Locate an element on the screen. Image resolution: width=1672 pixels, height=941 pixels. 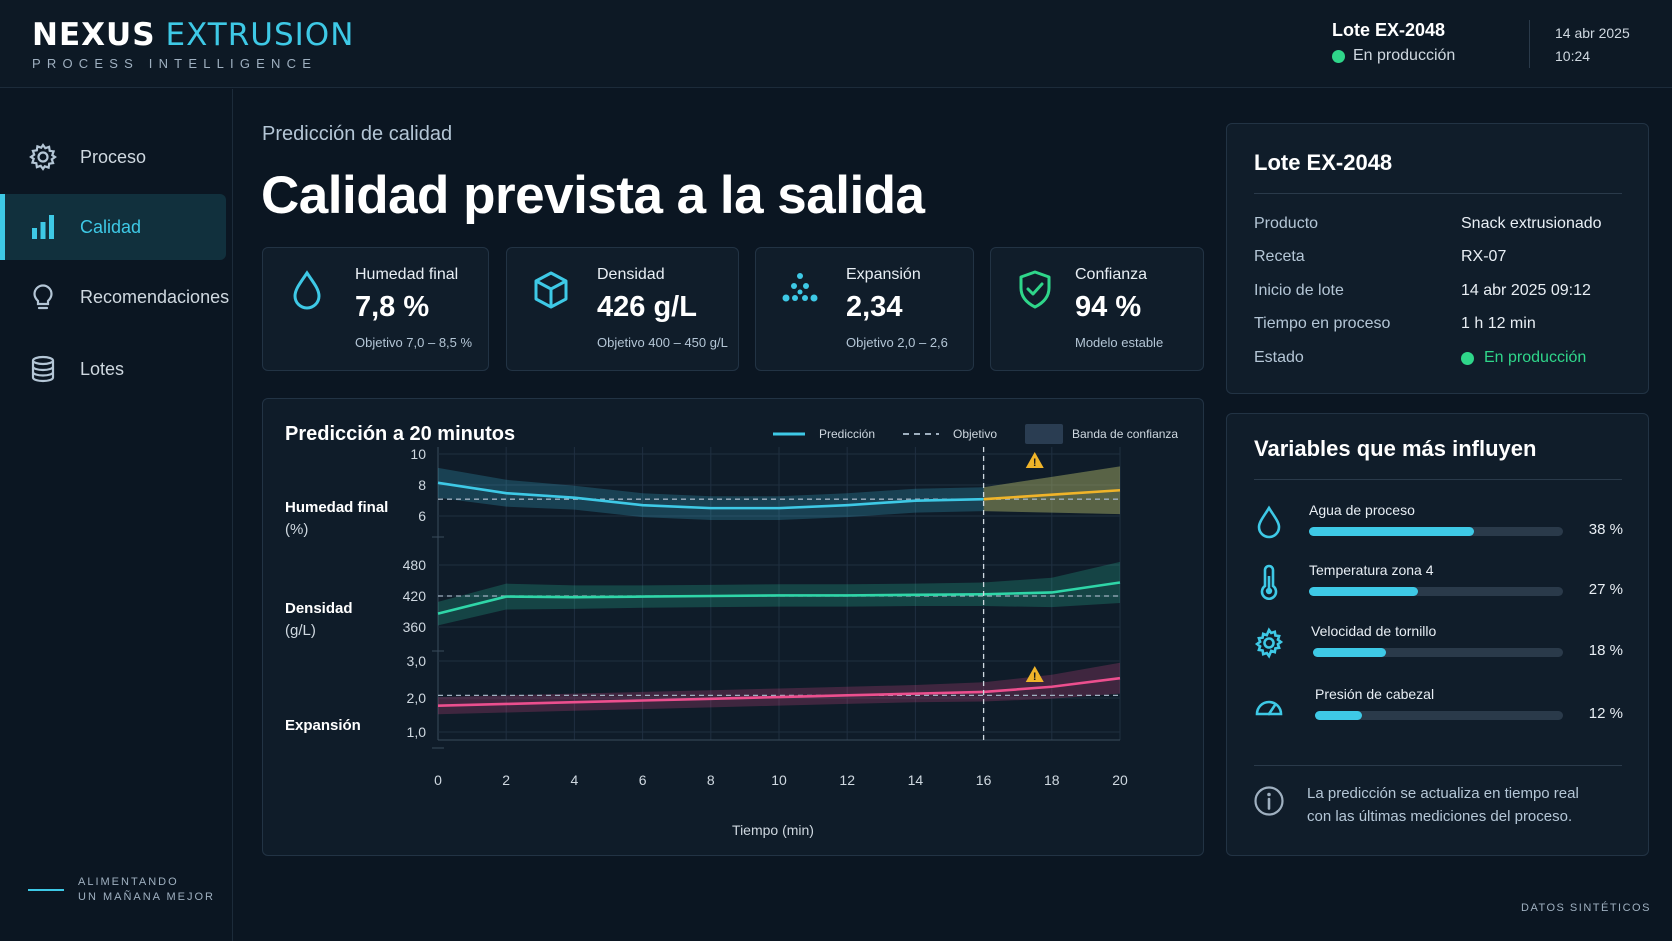
logo-secondary: EXTRUSION is located at coordinates (260, 35).